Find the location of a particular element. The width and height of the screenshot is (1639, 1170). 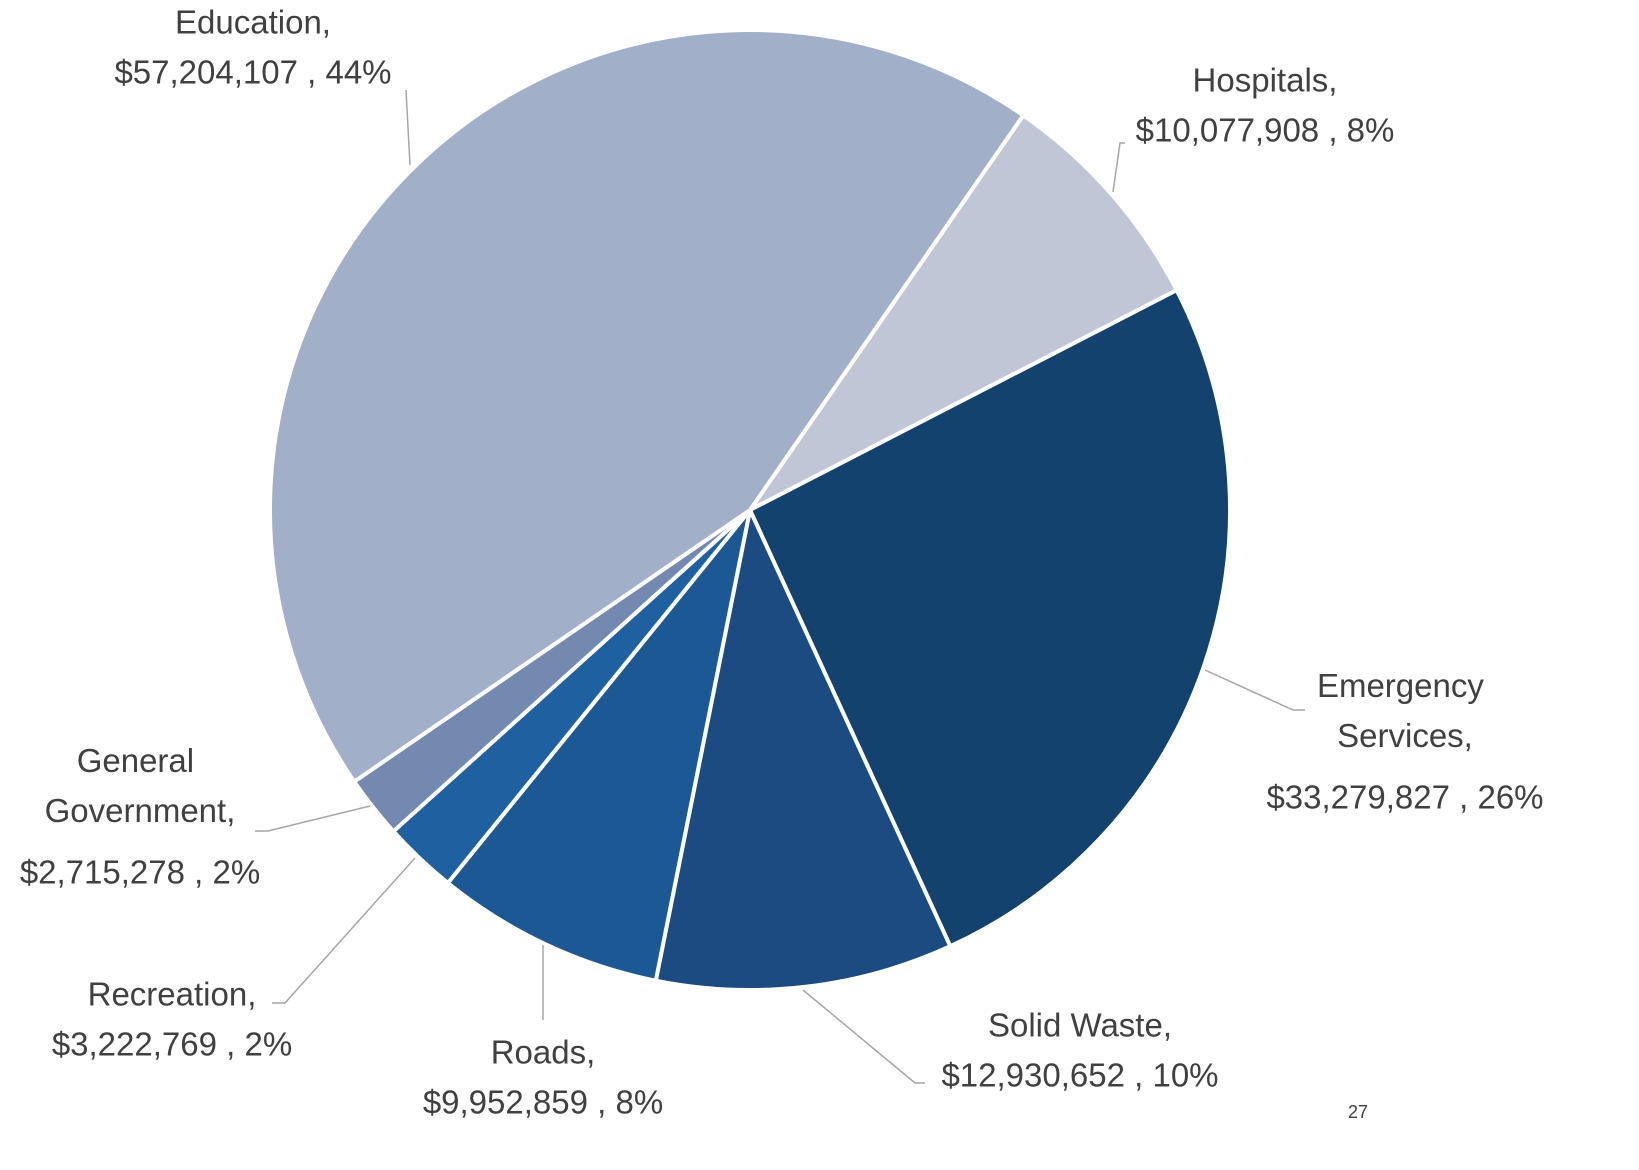

value-label: $12,930,652 , 10% is located at coordinates (1079, 1075).